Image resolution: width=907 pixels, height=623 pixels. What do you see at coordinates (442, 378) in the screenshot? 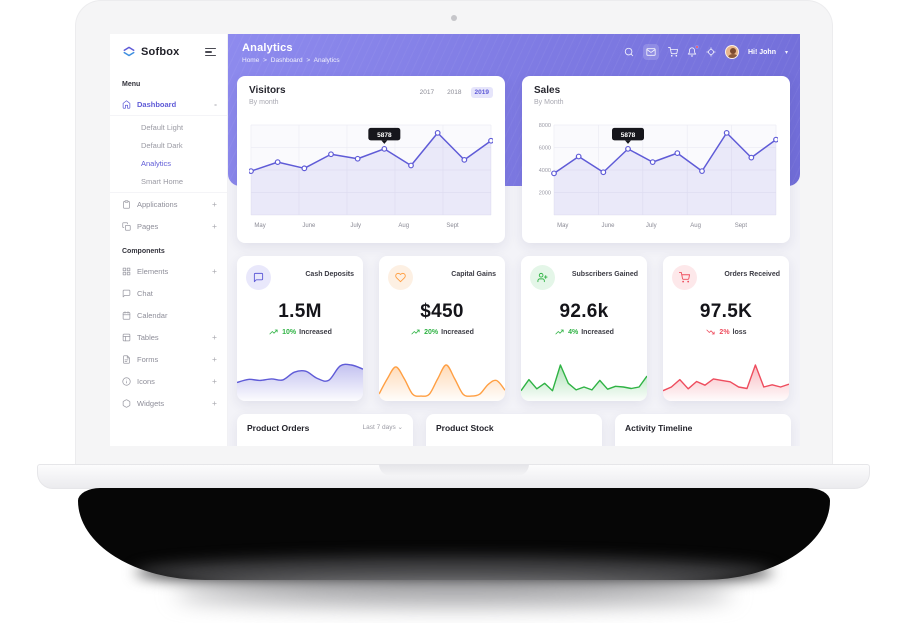
I see `capital-gains-sparkline` at bounding box center [442, 378].